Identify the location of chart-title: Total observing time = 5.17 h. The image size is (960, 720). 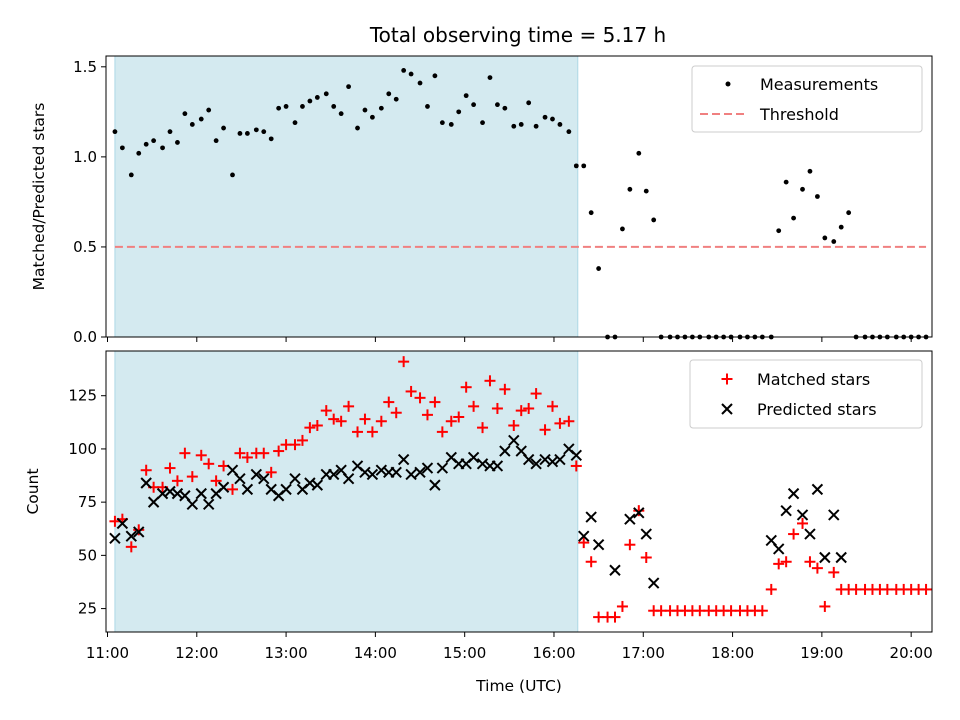
(517, 35).